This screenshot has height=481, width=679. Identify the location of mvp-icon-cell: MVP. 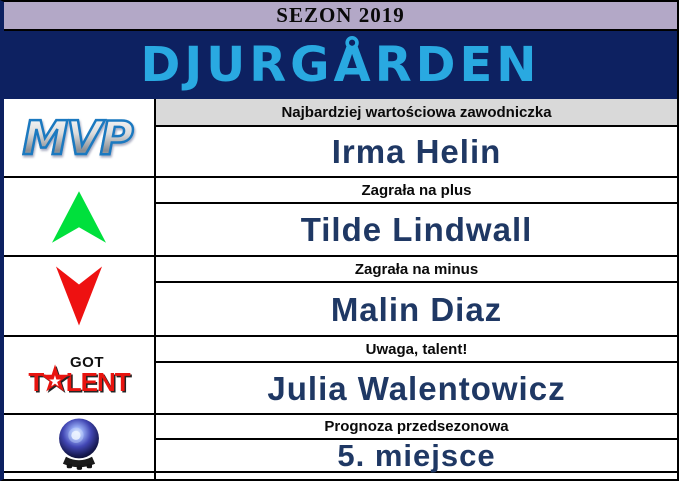
(80, 137).